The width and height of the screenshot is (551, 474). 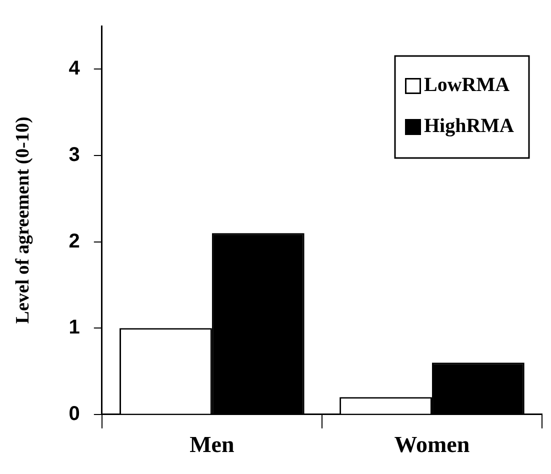 What do you see at coordinates (432, 445) in the screenshot?
I see `x-tick-label: Women` at bounding box center [432, 445].